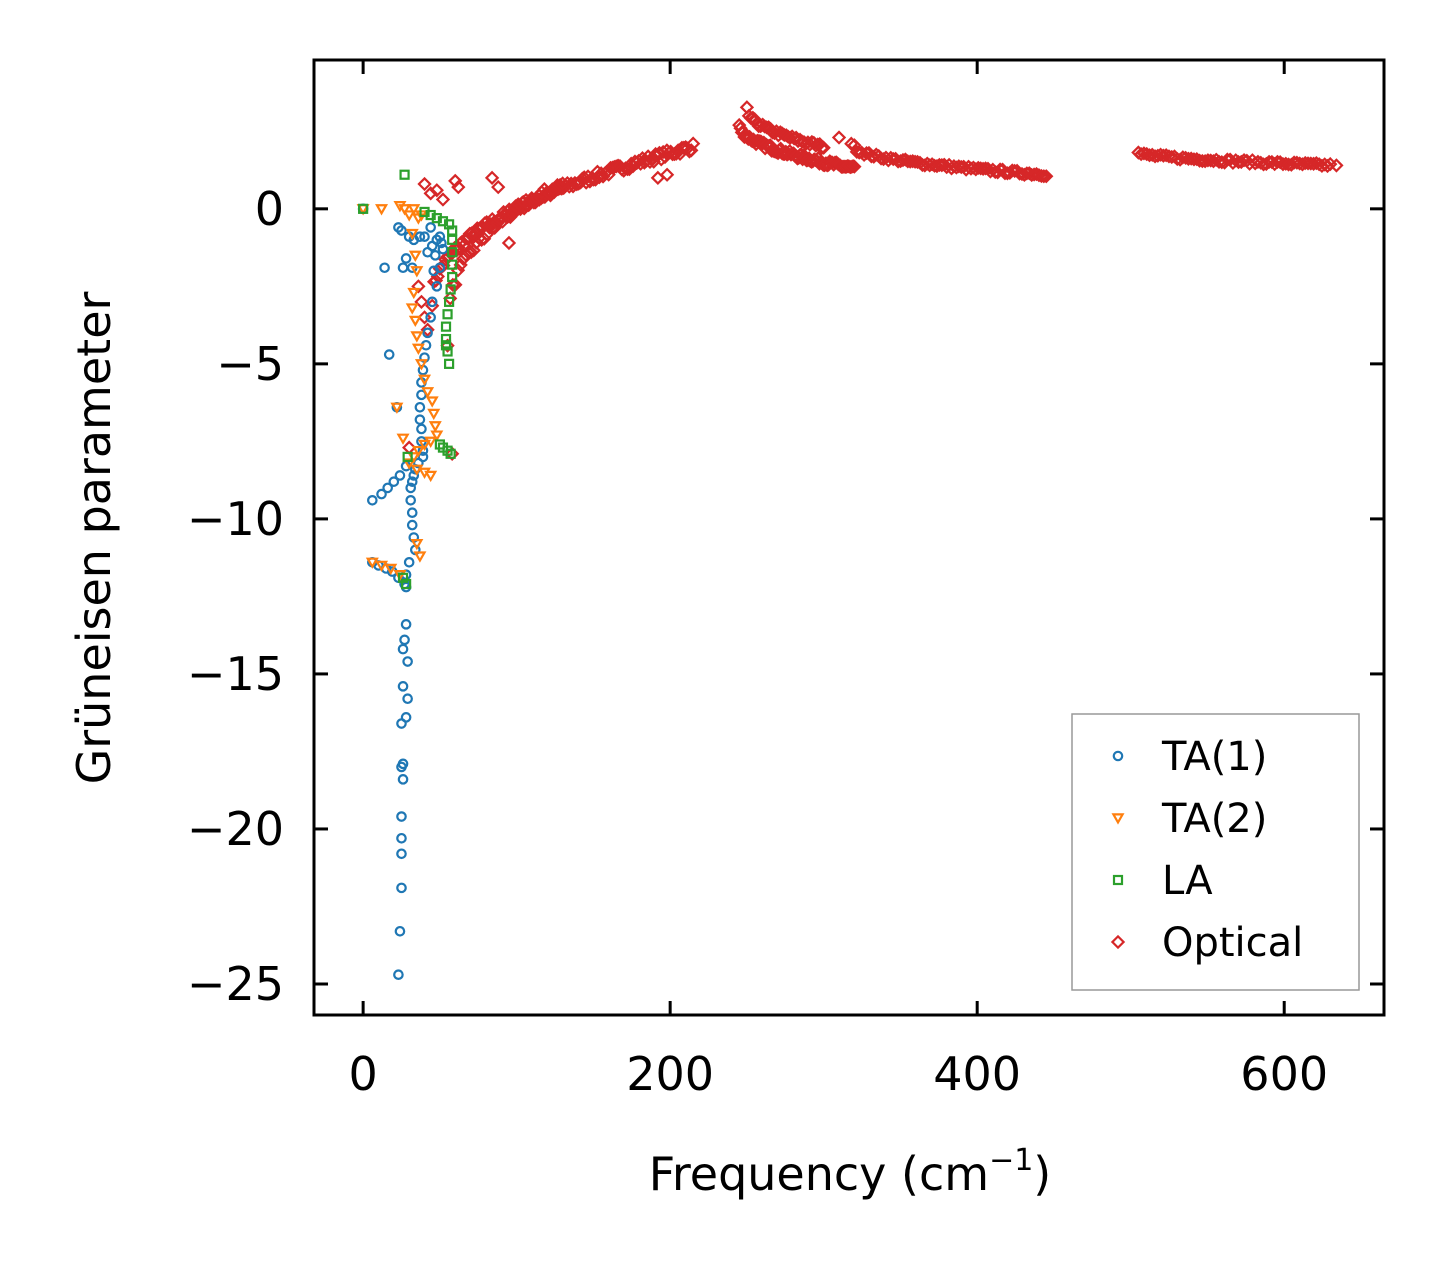 The width and height of the screenshot is (1443, 1264). I want to click on y-tick-label: 0, so click(269, 209).